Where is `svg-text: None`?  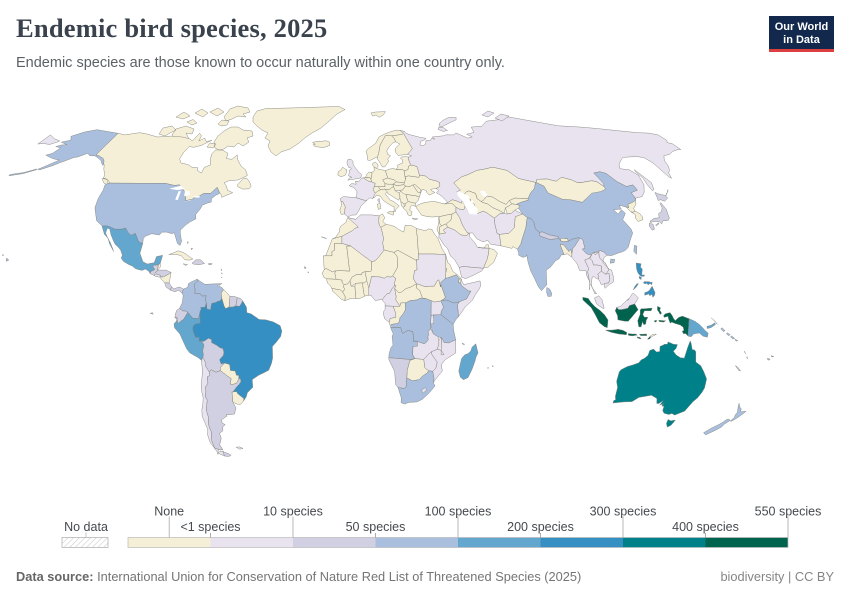 svg-text: None is located at coordinates (169, 512).